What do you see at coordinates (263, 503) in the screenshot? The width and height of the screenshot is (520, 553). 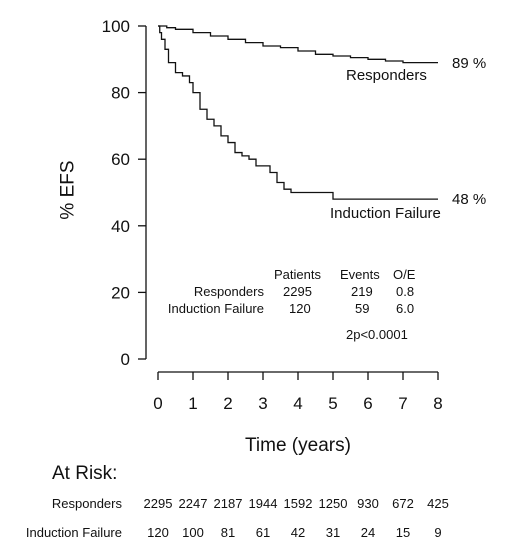 I see `at-risk-value: 1944` at bounding box center [263, 503].